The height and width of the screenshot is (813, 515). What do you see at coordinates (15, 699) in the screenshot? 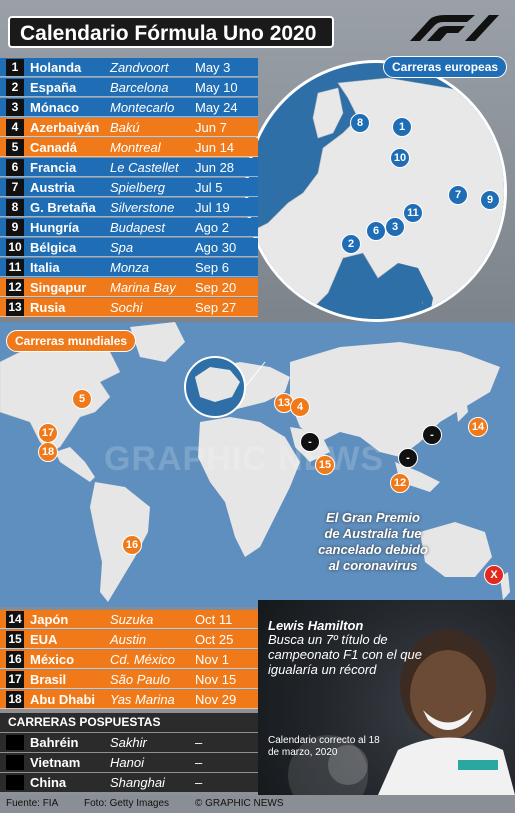
I see `race-number: 18` at bounding box center [15, 699].